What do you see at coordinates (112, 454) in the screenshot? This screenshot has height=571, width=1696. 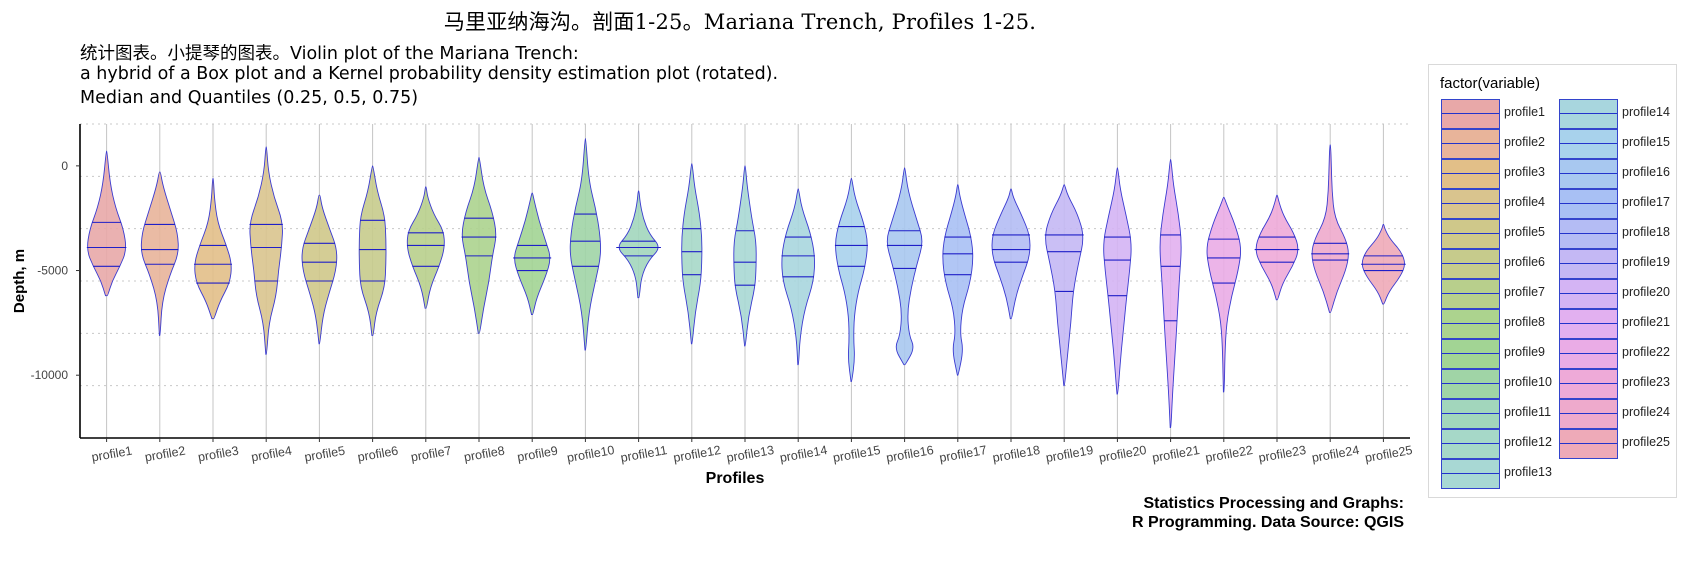 I see `x-tick-label: profile1` at bounding box center [112, 454].